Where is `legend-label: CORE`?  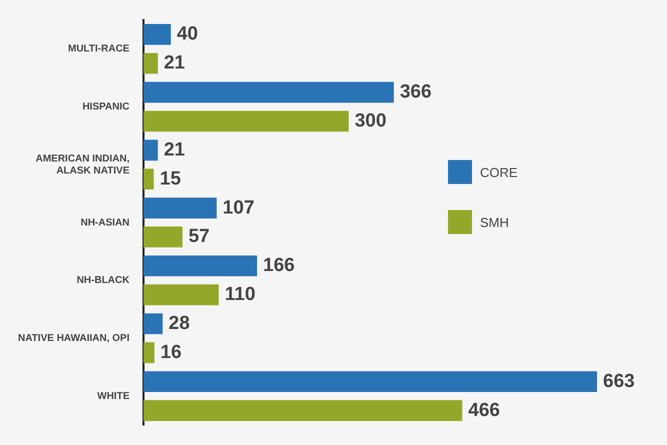
legend-label: CORE is located at coordinates (499, 172).